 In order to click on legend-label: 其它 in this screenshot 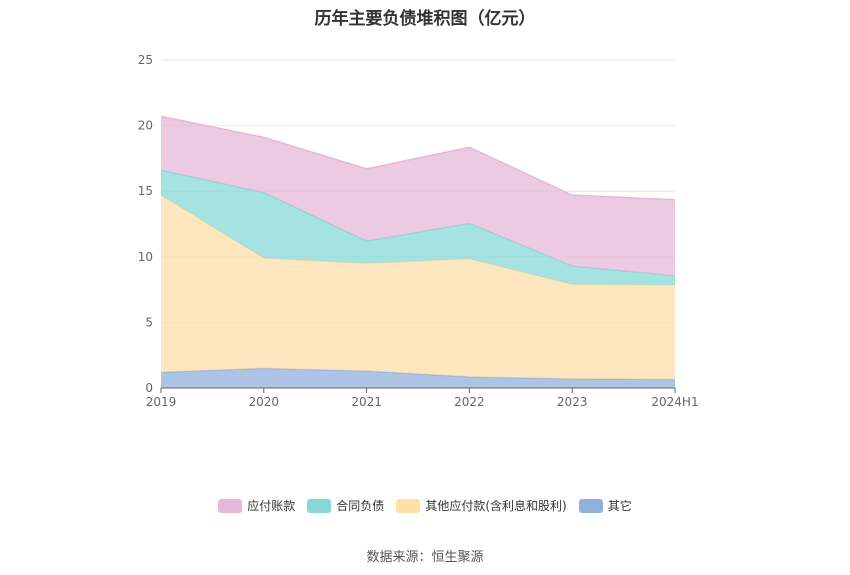, I will do `click(619, 506)`.